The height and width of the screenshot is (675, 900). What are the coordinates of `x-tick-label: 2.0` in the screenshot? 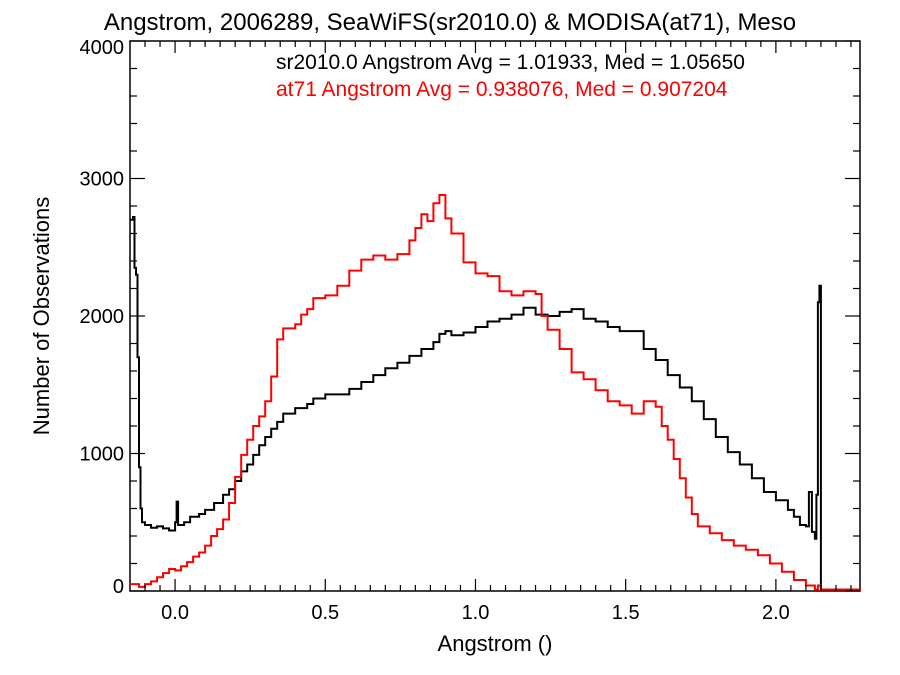 It's located at (776, 613).